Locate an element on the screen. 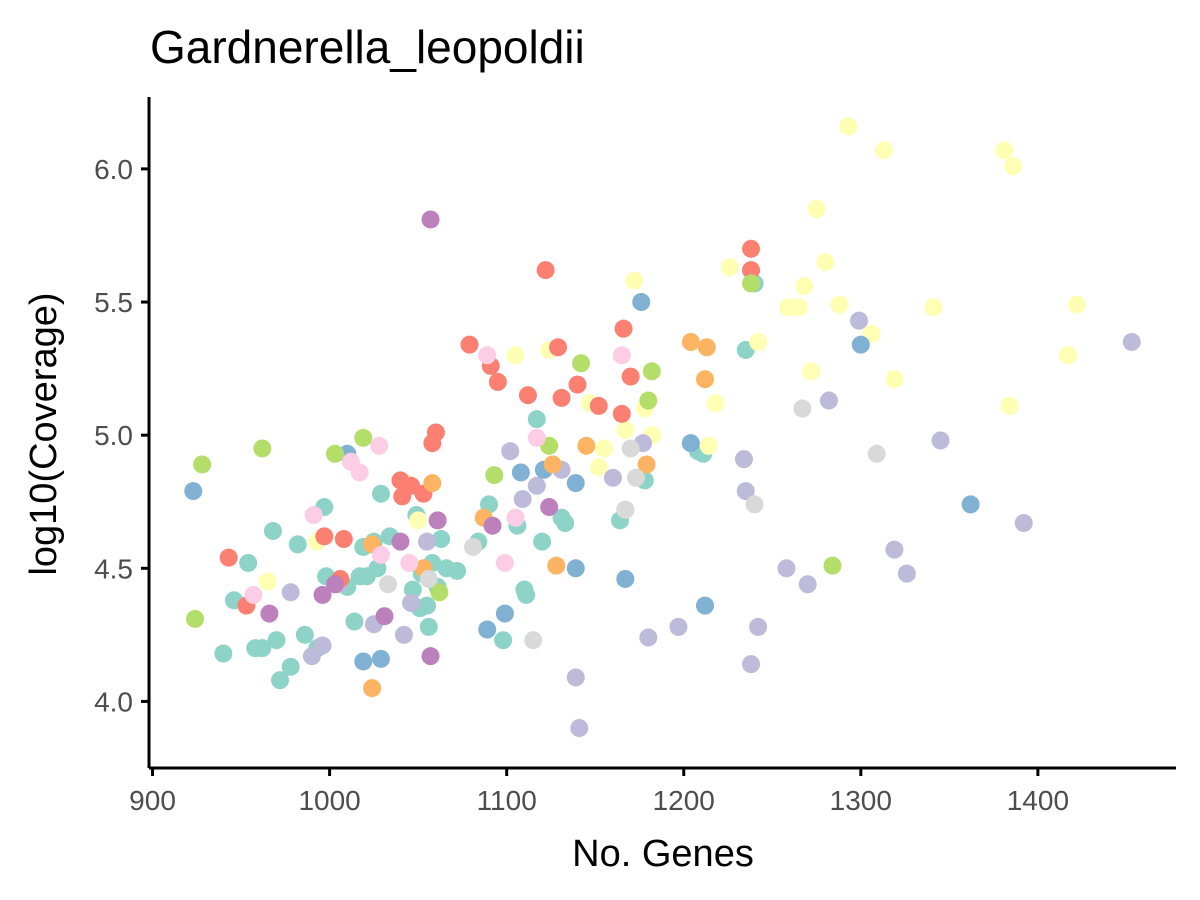 The image size is (1200, 900). y-tick-label: 5.5 is located at coordinates (113, 302).